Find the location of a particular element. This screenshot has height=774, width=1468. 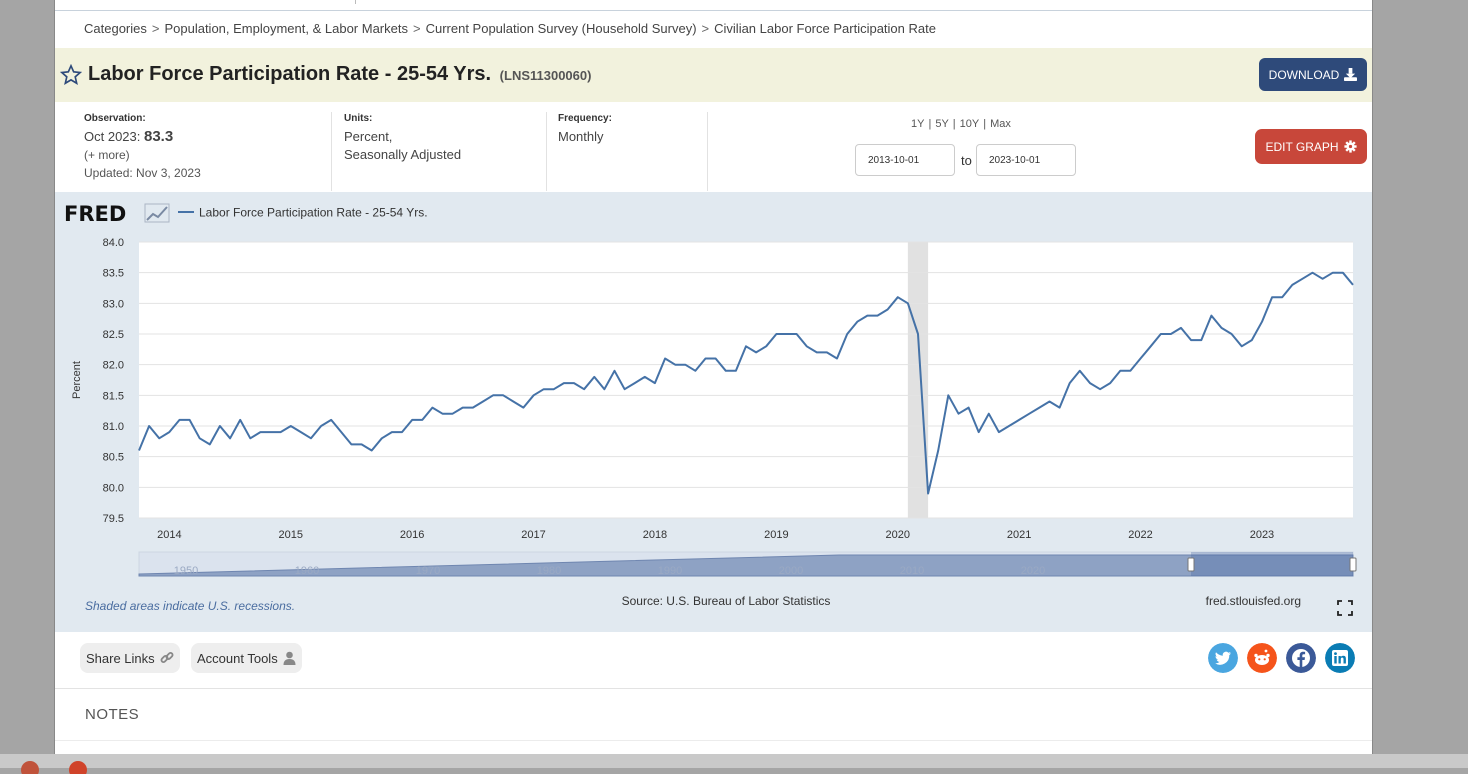

x-tick-label: 2019 is located at coordinates (776, 535).